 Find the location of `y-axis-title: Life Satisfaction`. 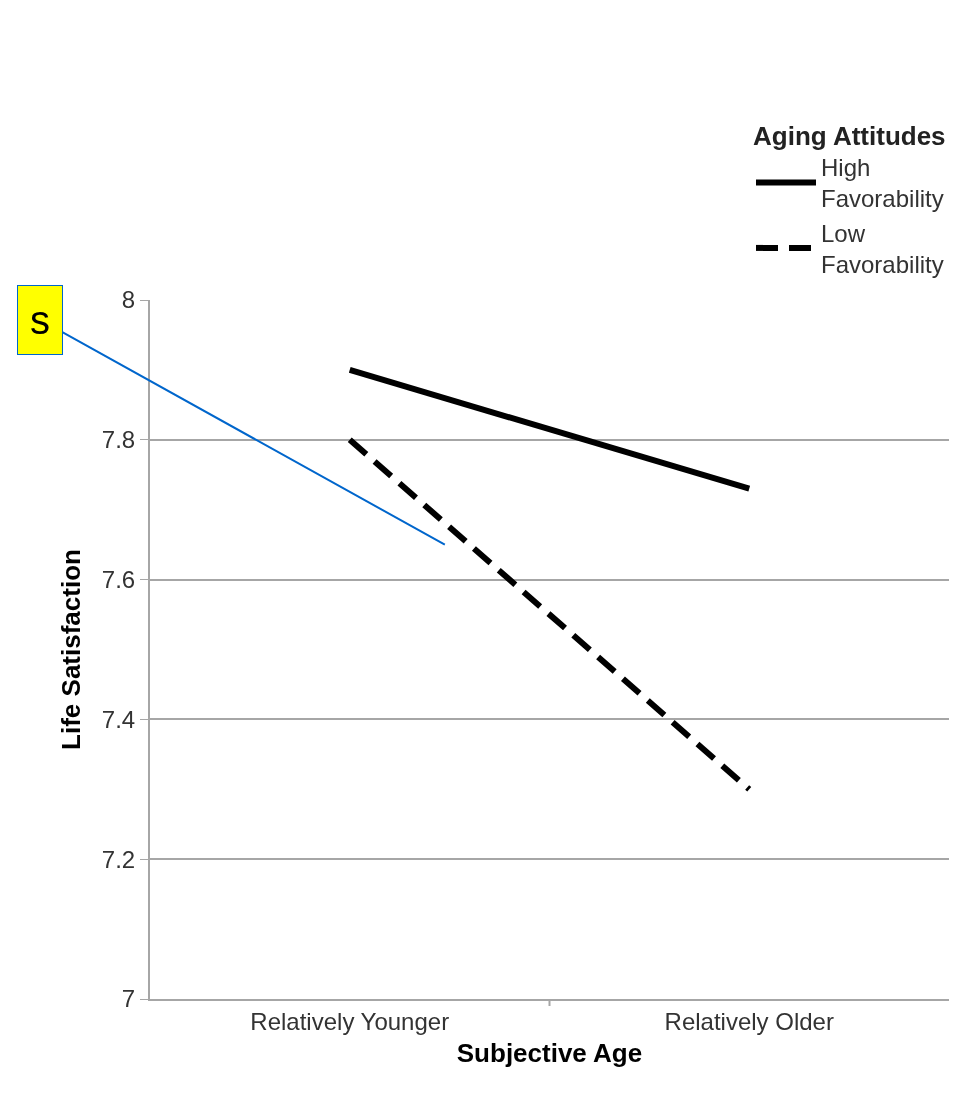

y-axis-title: Life Satisfaction is located at coordinates (70, 649).